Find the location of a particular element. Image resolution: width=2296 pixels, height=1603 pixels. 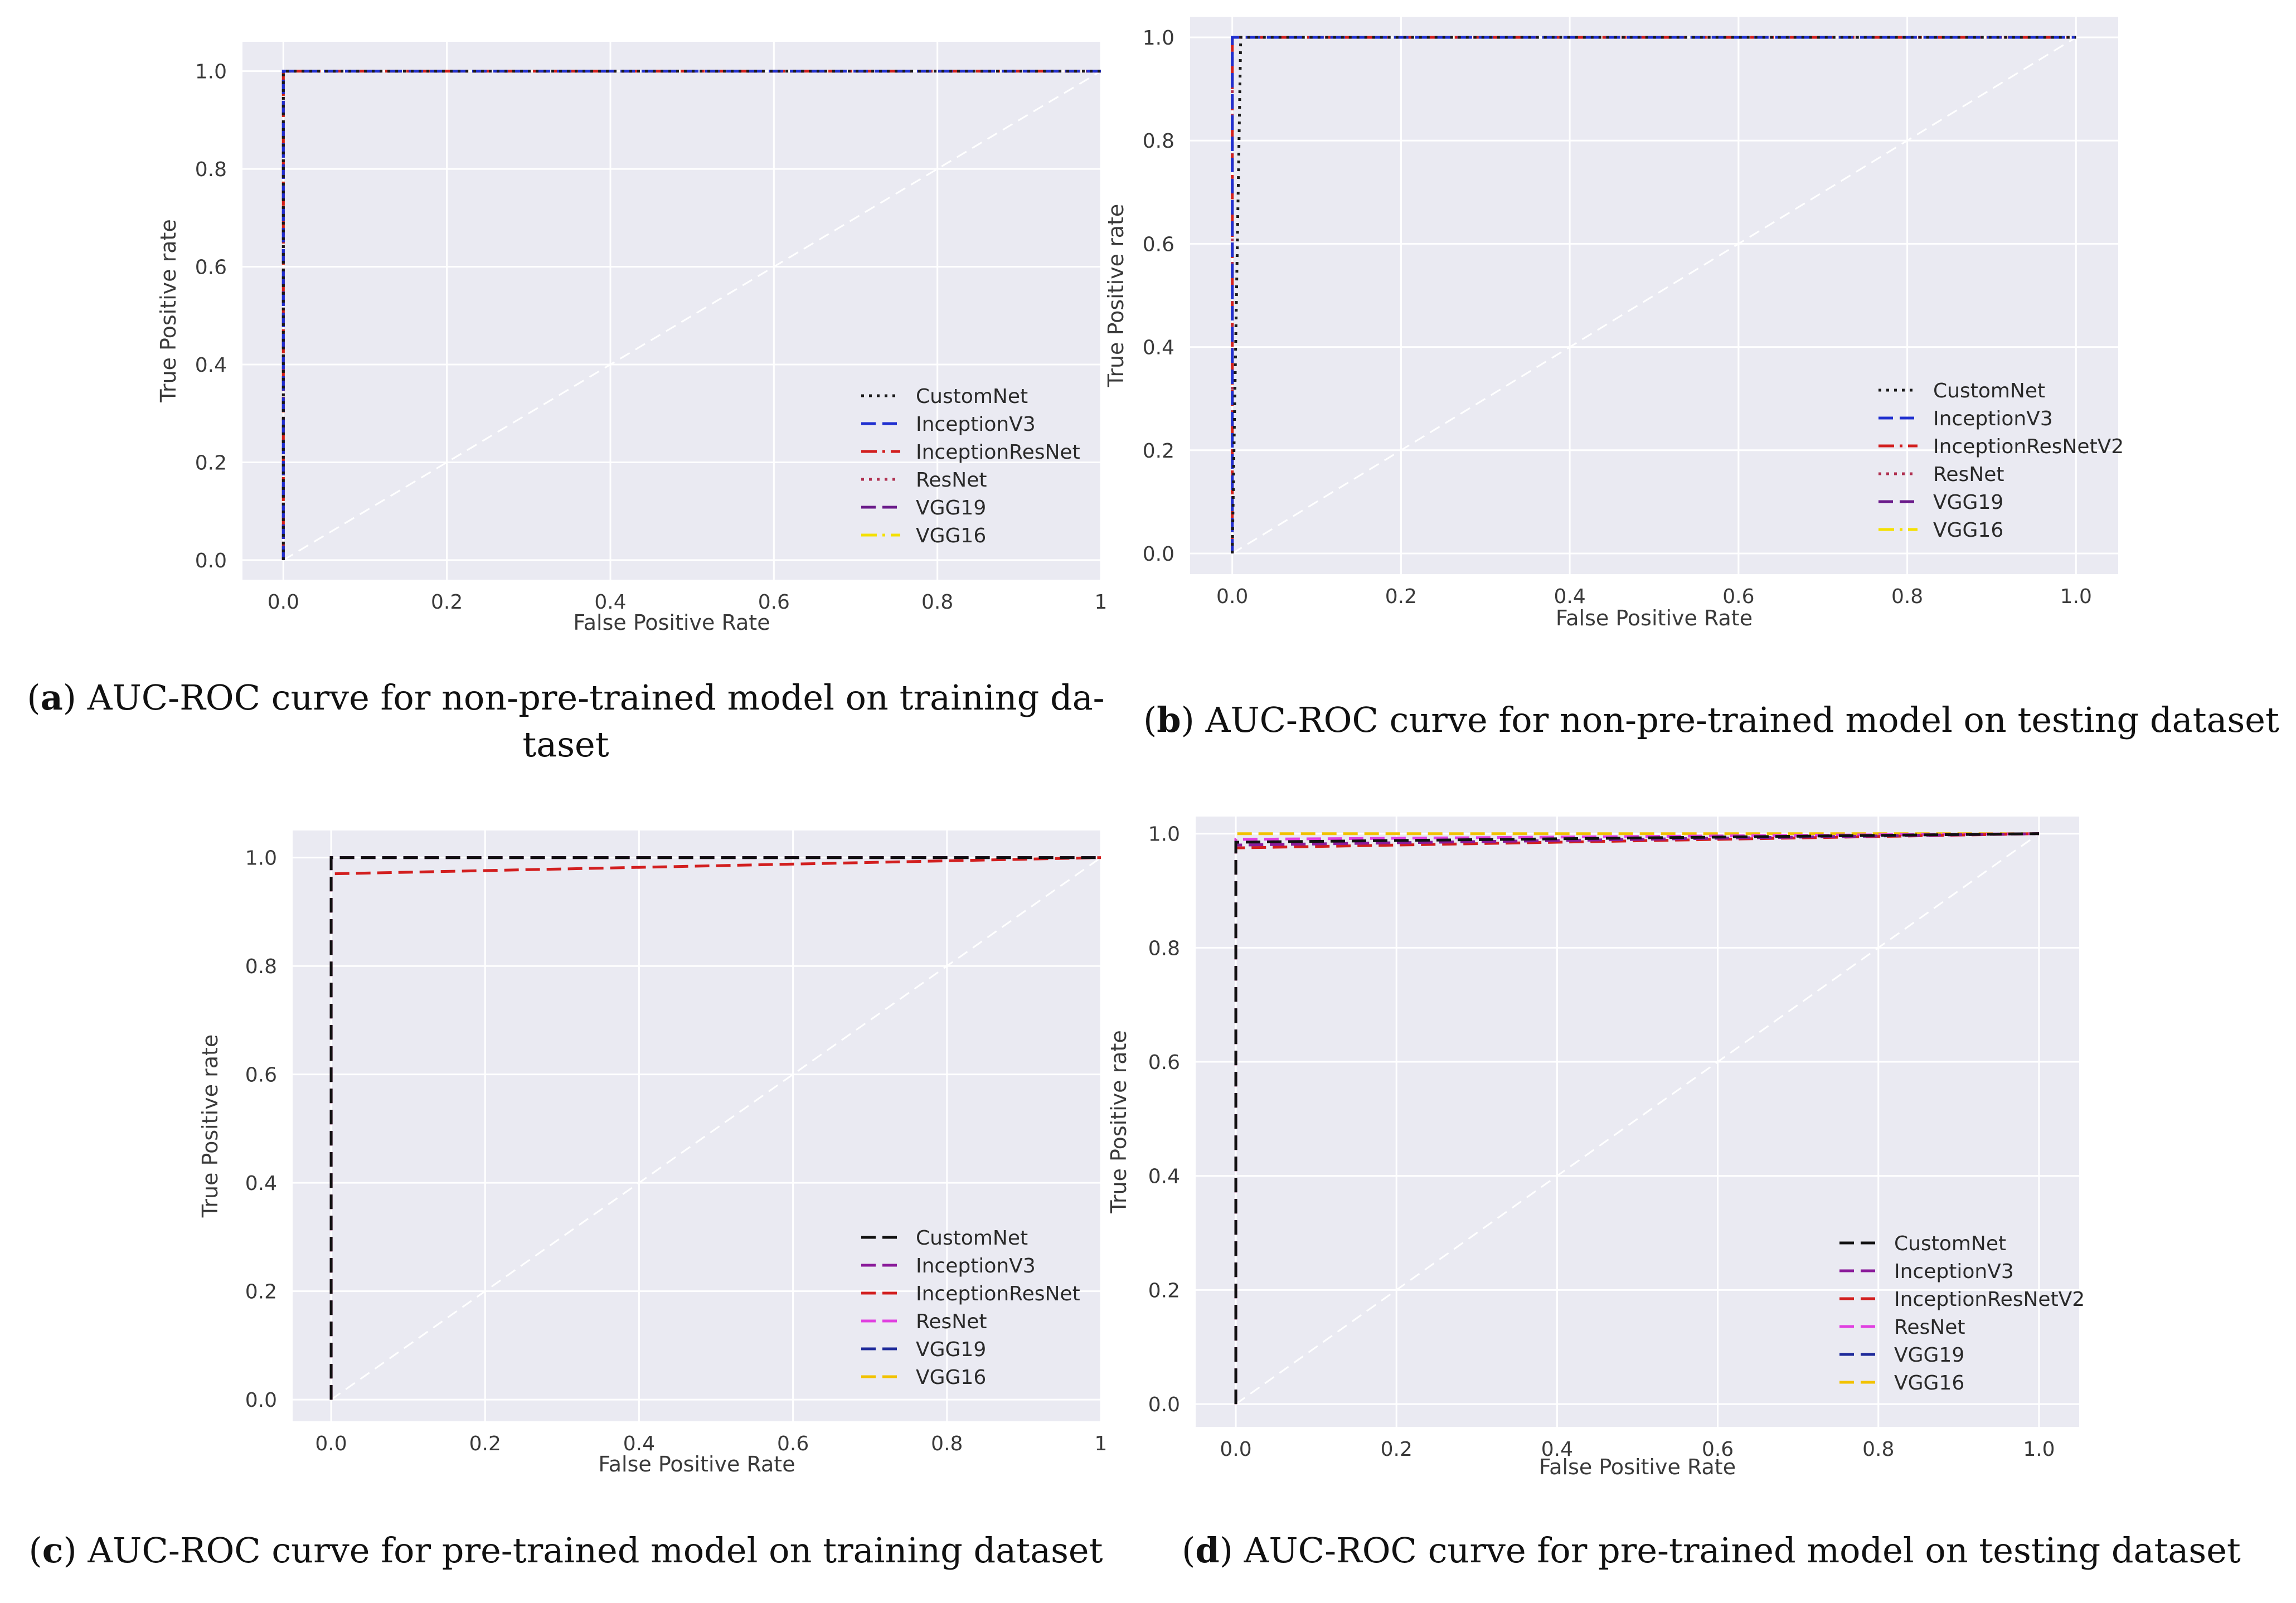

roc-line-resnet is located at coordinates (1636, 1118).